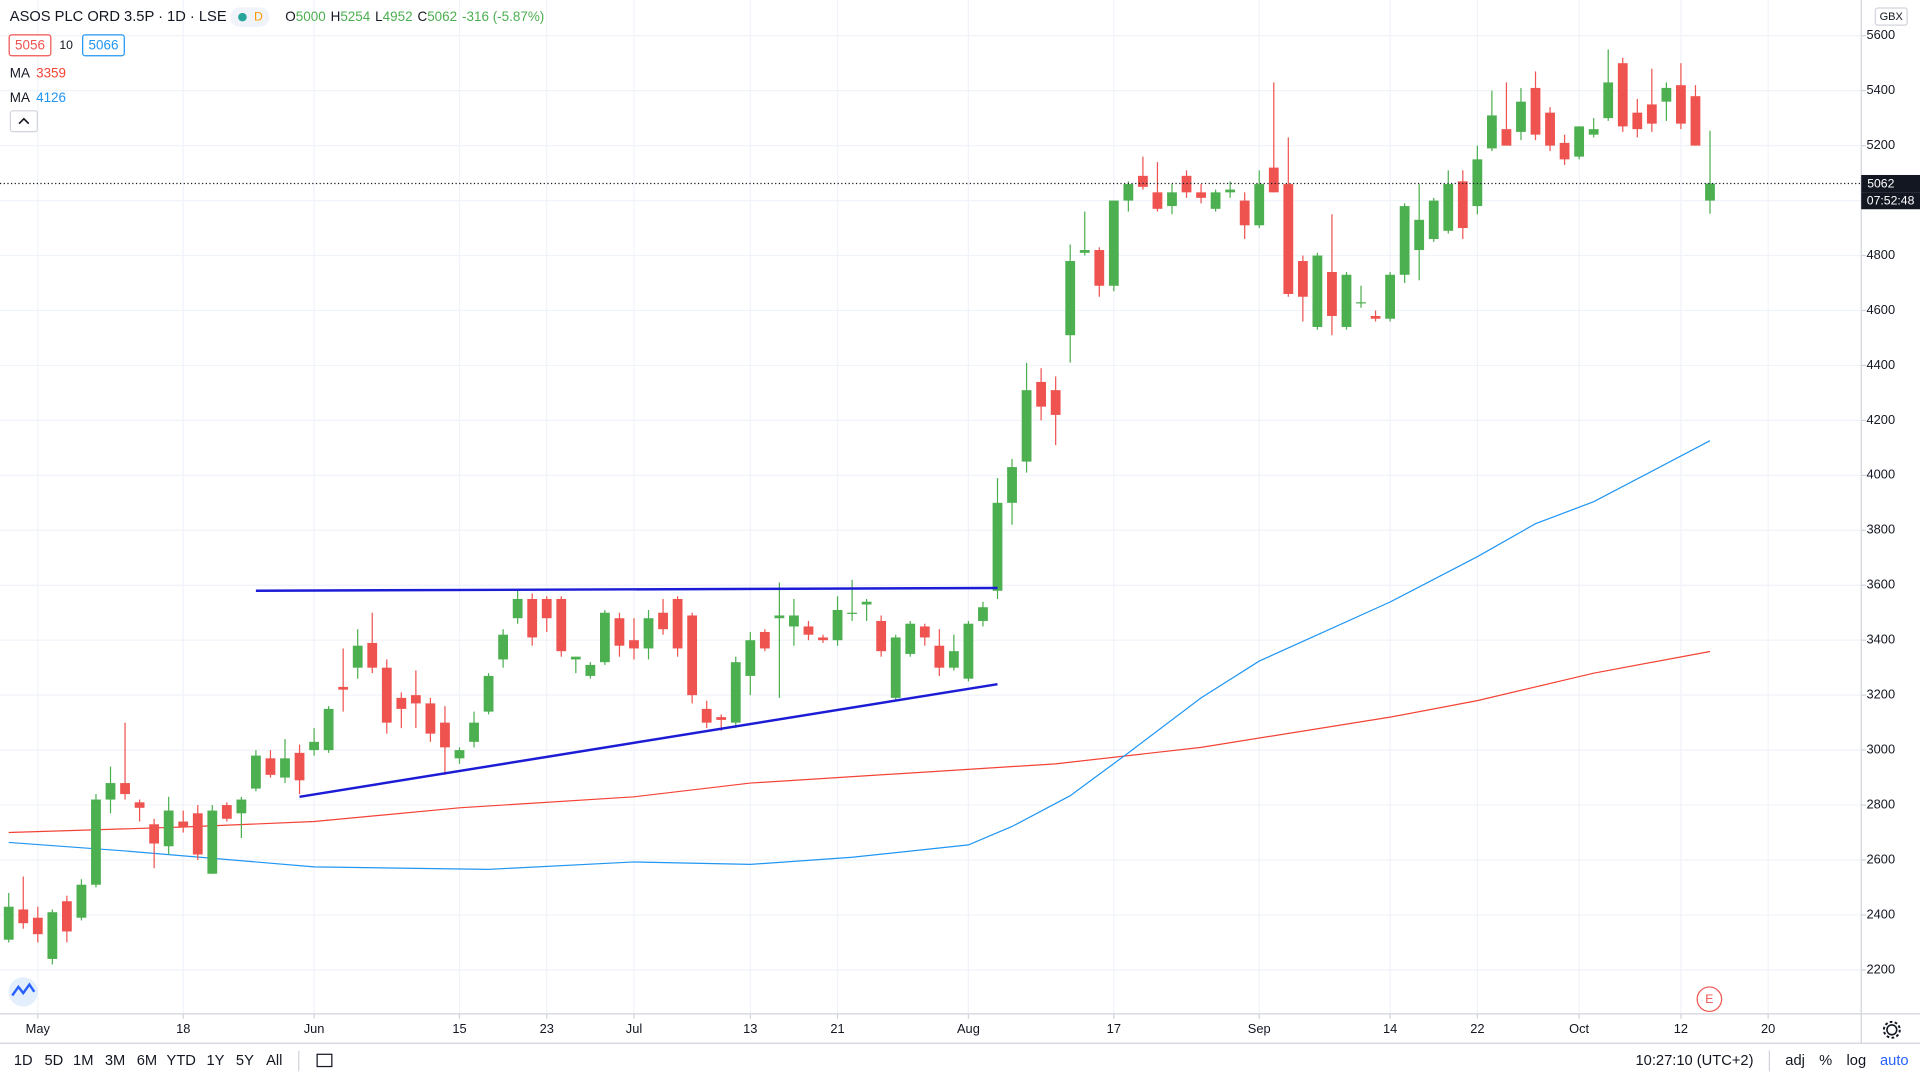 The image size is (1920, 1080). What do you see at coordinates (147, 1061) in the screenshot?
I see `range-button: 6M` at bounding box center [147, 1061].